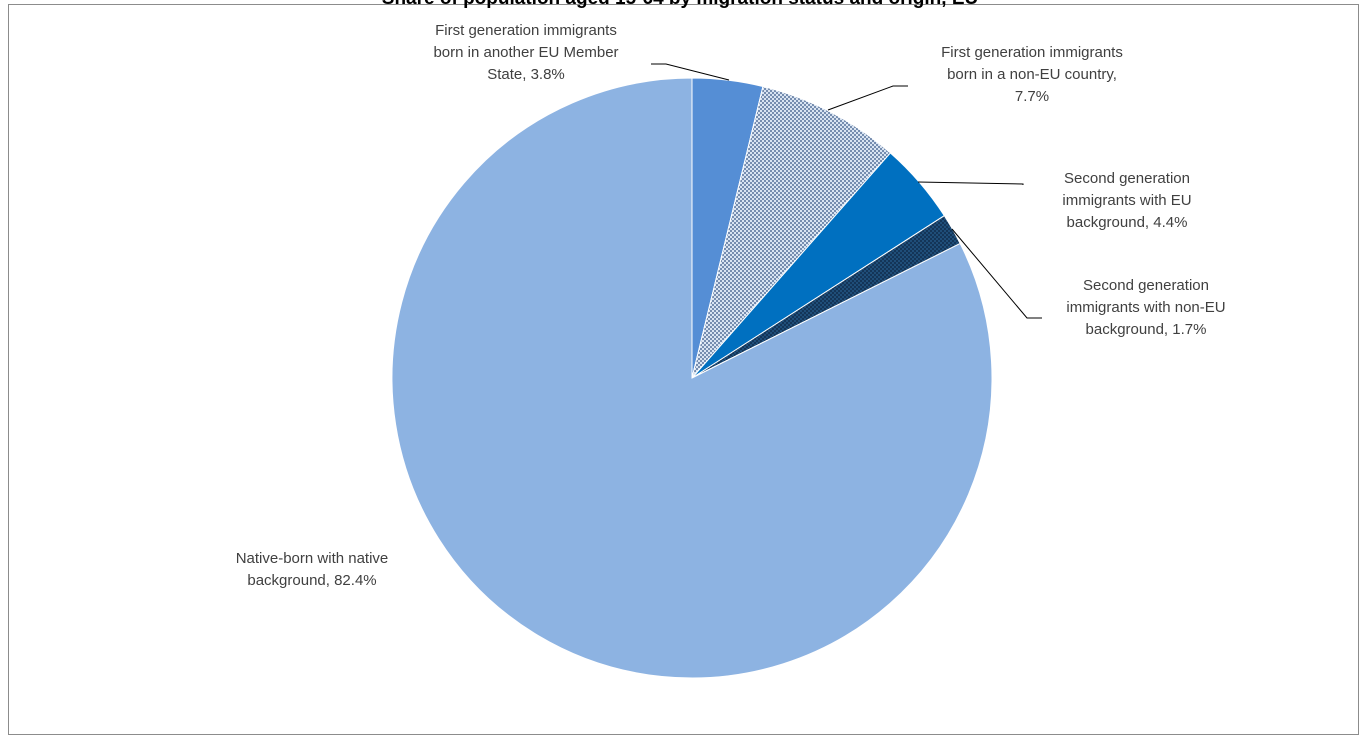 The width and height of the screenshot is (1360, 736). Describe the element at coordinates (867, 98) in the screenshot. I see `leader-line-first-gen-non-eu` at that location.